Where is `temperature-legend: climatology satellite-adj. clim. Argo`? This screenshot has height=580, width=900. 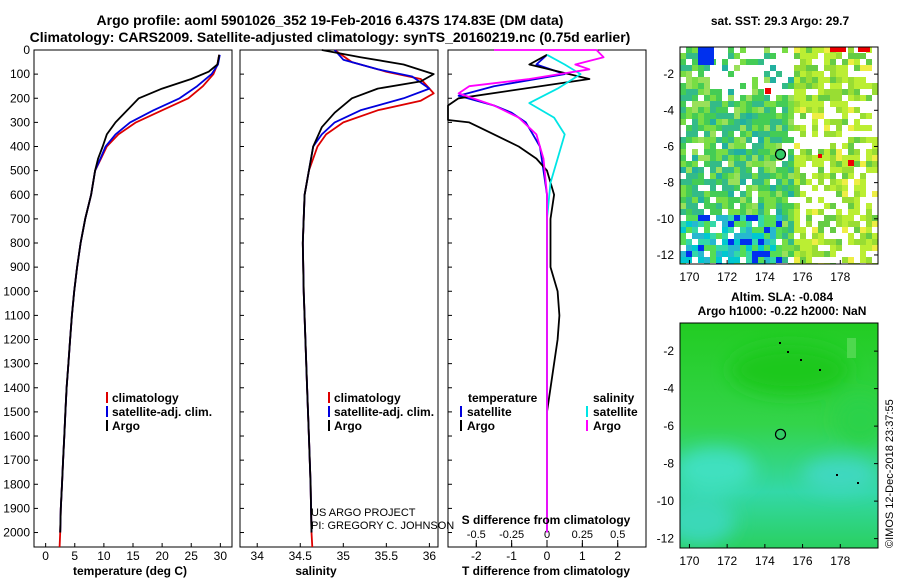
temperature-legend: climatology satellite-adj. clim. Argo is located at coordinates (159, 412).